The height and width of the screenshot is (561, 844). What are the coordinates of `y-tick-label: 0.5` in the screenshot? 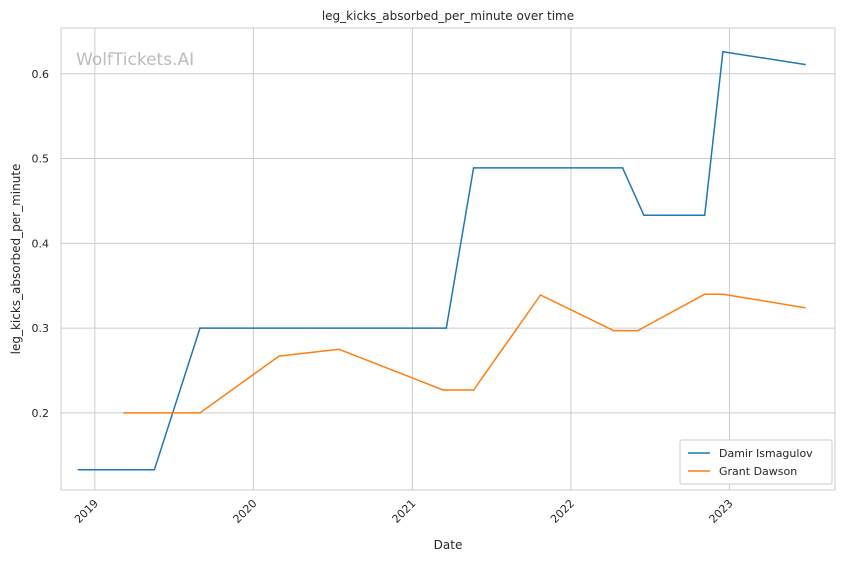 It's located at (41, 159).